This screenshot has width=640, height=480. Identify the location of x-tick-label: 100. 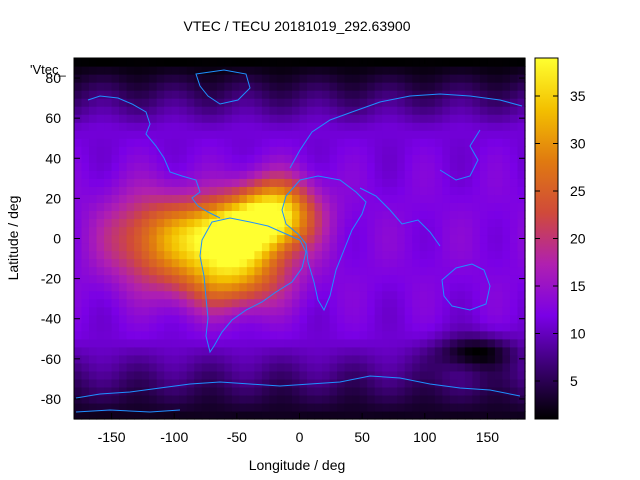
(425, 437).